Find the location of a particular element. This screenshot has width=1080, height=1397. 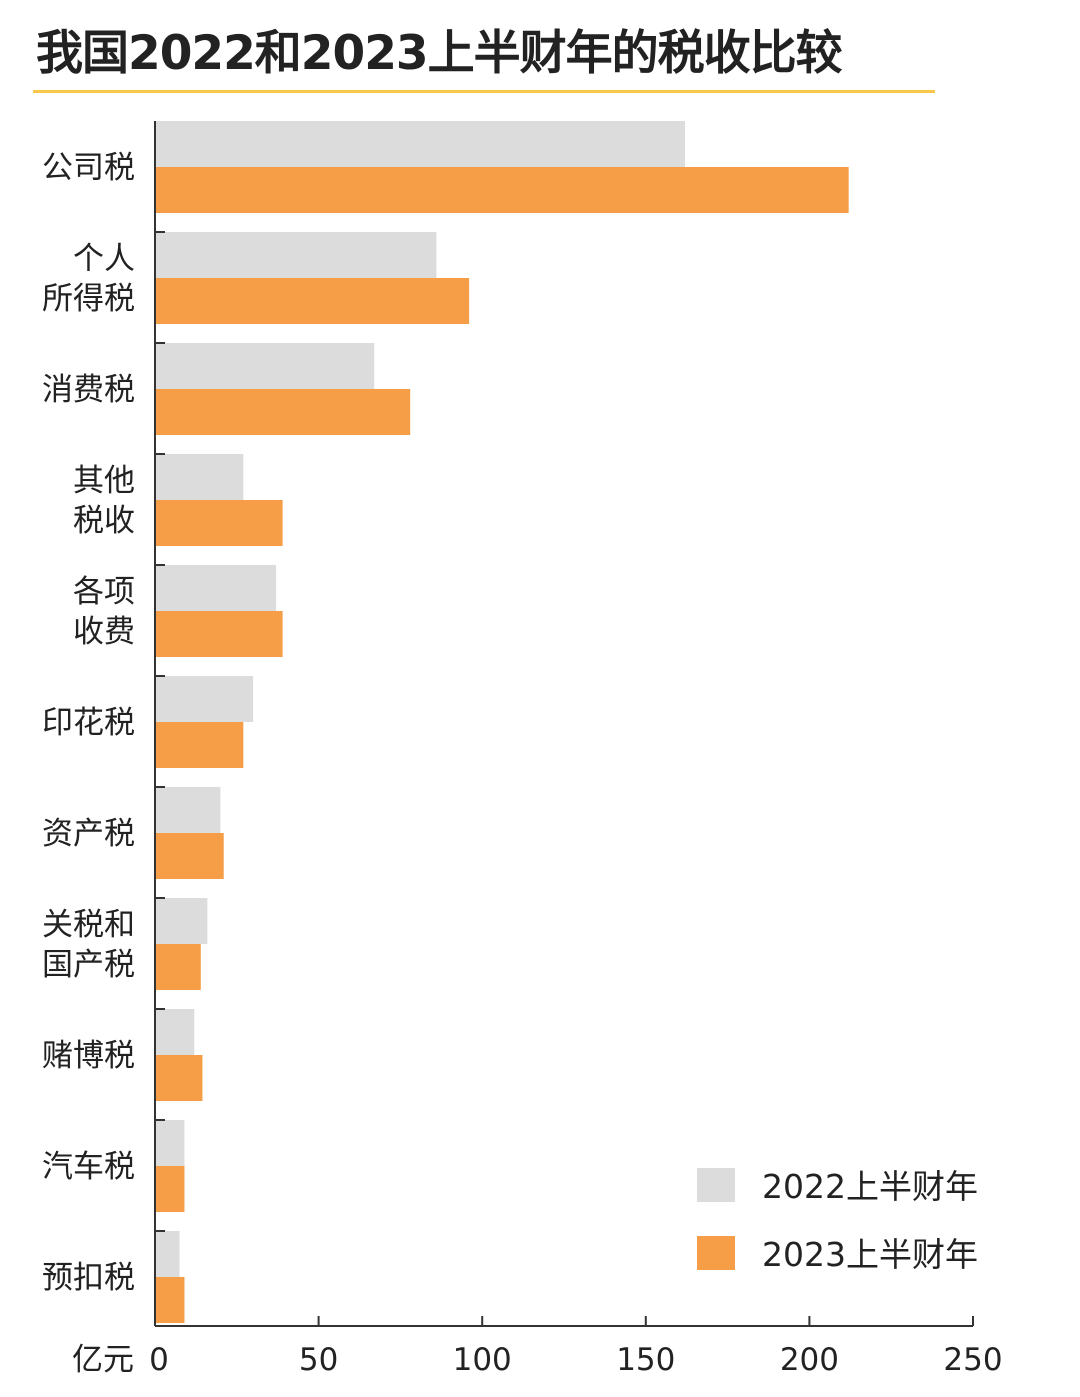

category-label: 个人所得税 is located at coordinates (88, 279).